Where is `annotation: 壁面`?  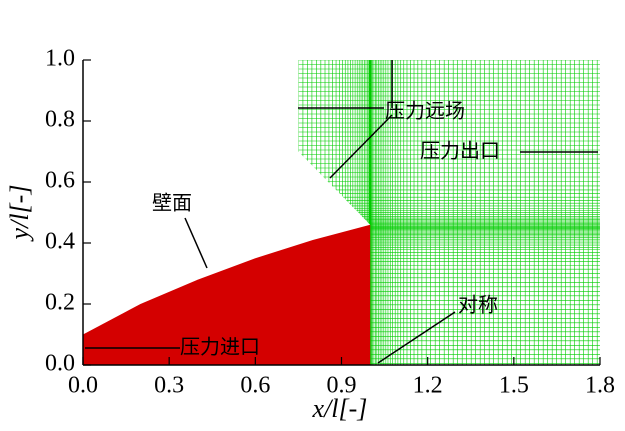
annotation: 壁面 is located at coordinates (172, 203).